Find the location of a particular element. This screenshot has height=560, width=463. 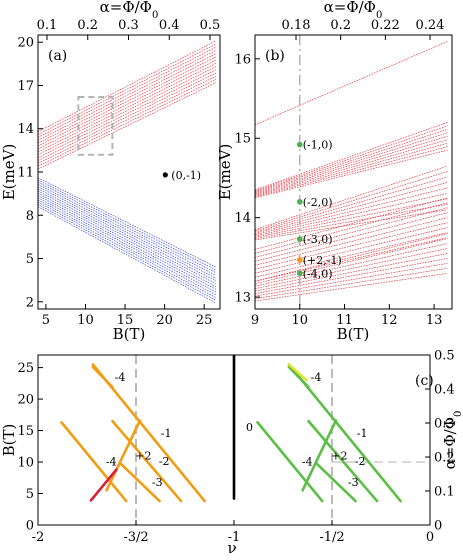

panel-a-ylabel: E(meV) is located at coordinates (9, 172).